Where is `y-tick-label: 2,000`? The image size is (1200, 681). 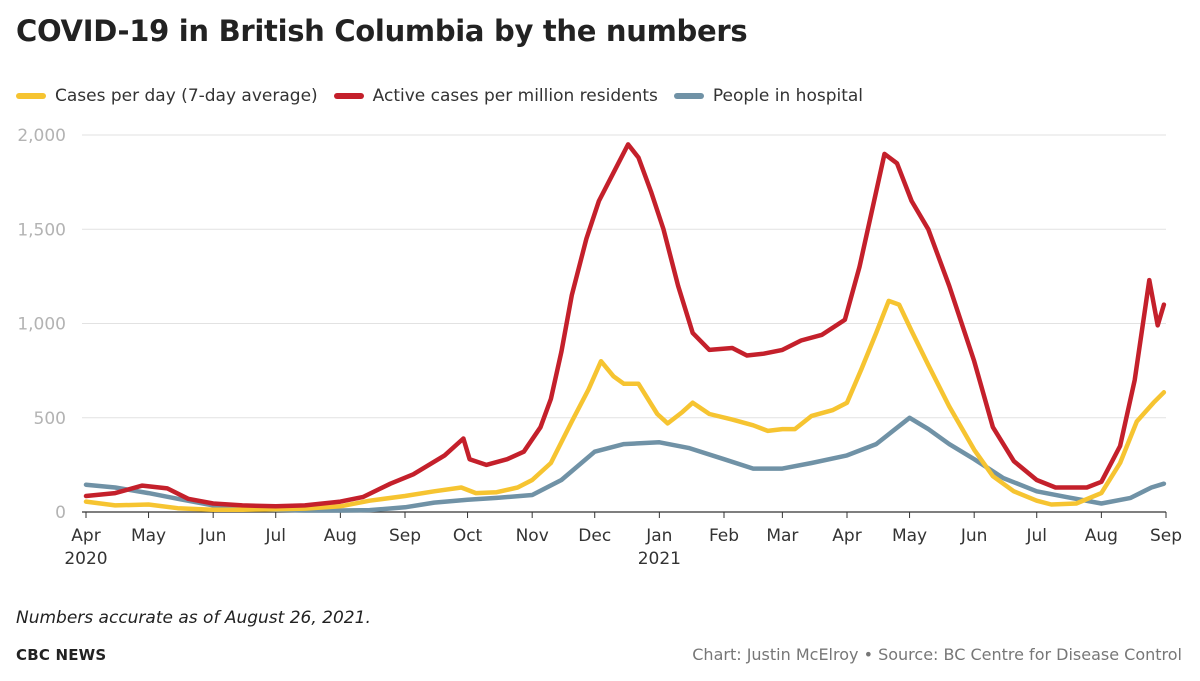
y-tick-label: 2,000 is located at coordinates (41, 136).